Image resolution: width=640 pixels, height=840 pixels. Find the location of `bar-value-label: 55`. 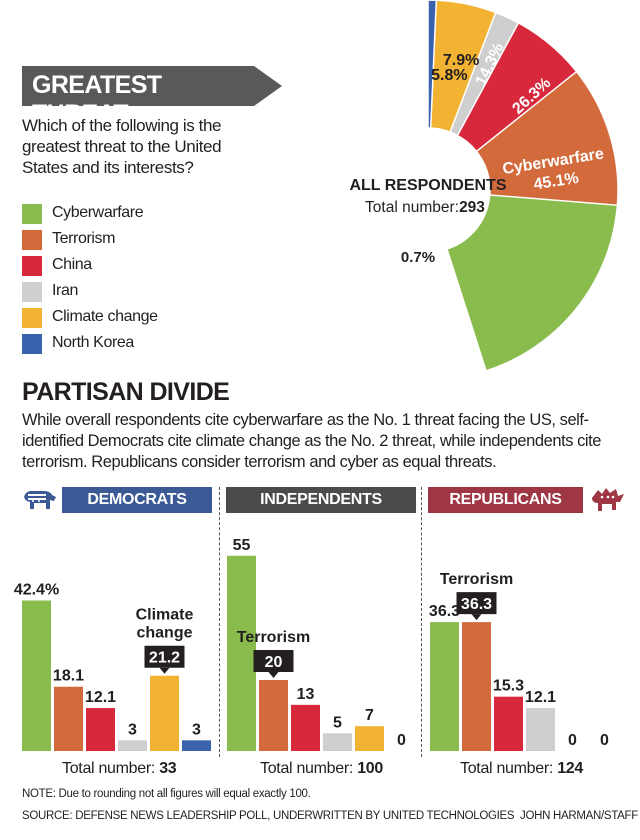

bar-value-label: 55 is located at coordinates (242, 545).